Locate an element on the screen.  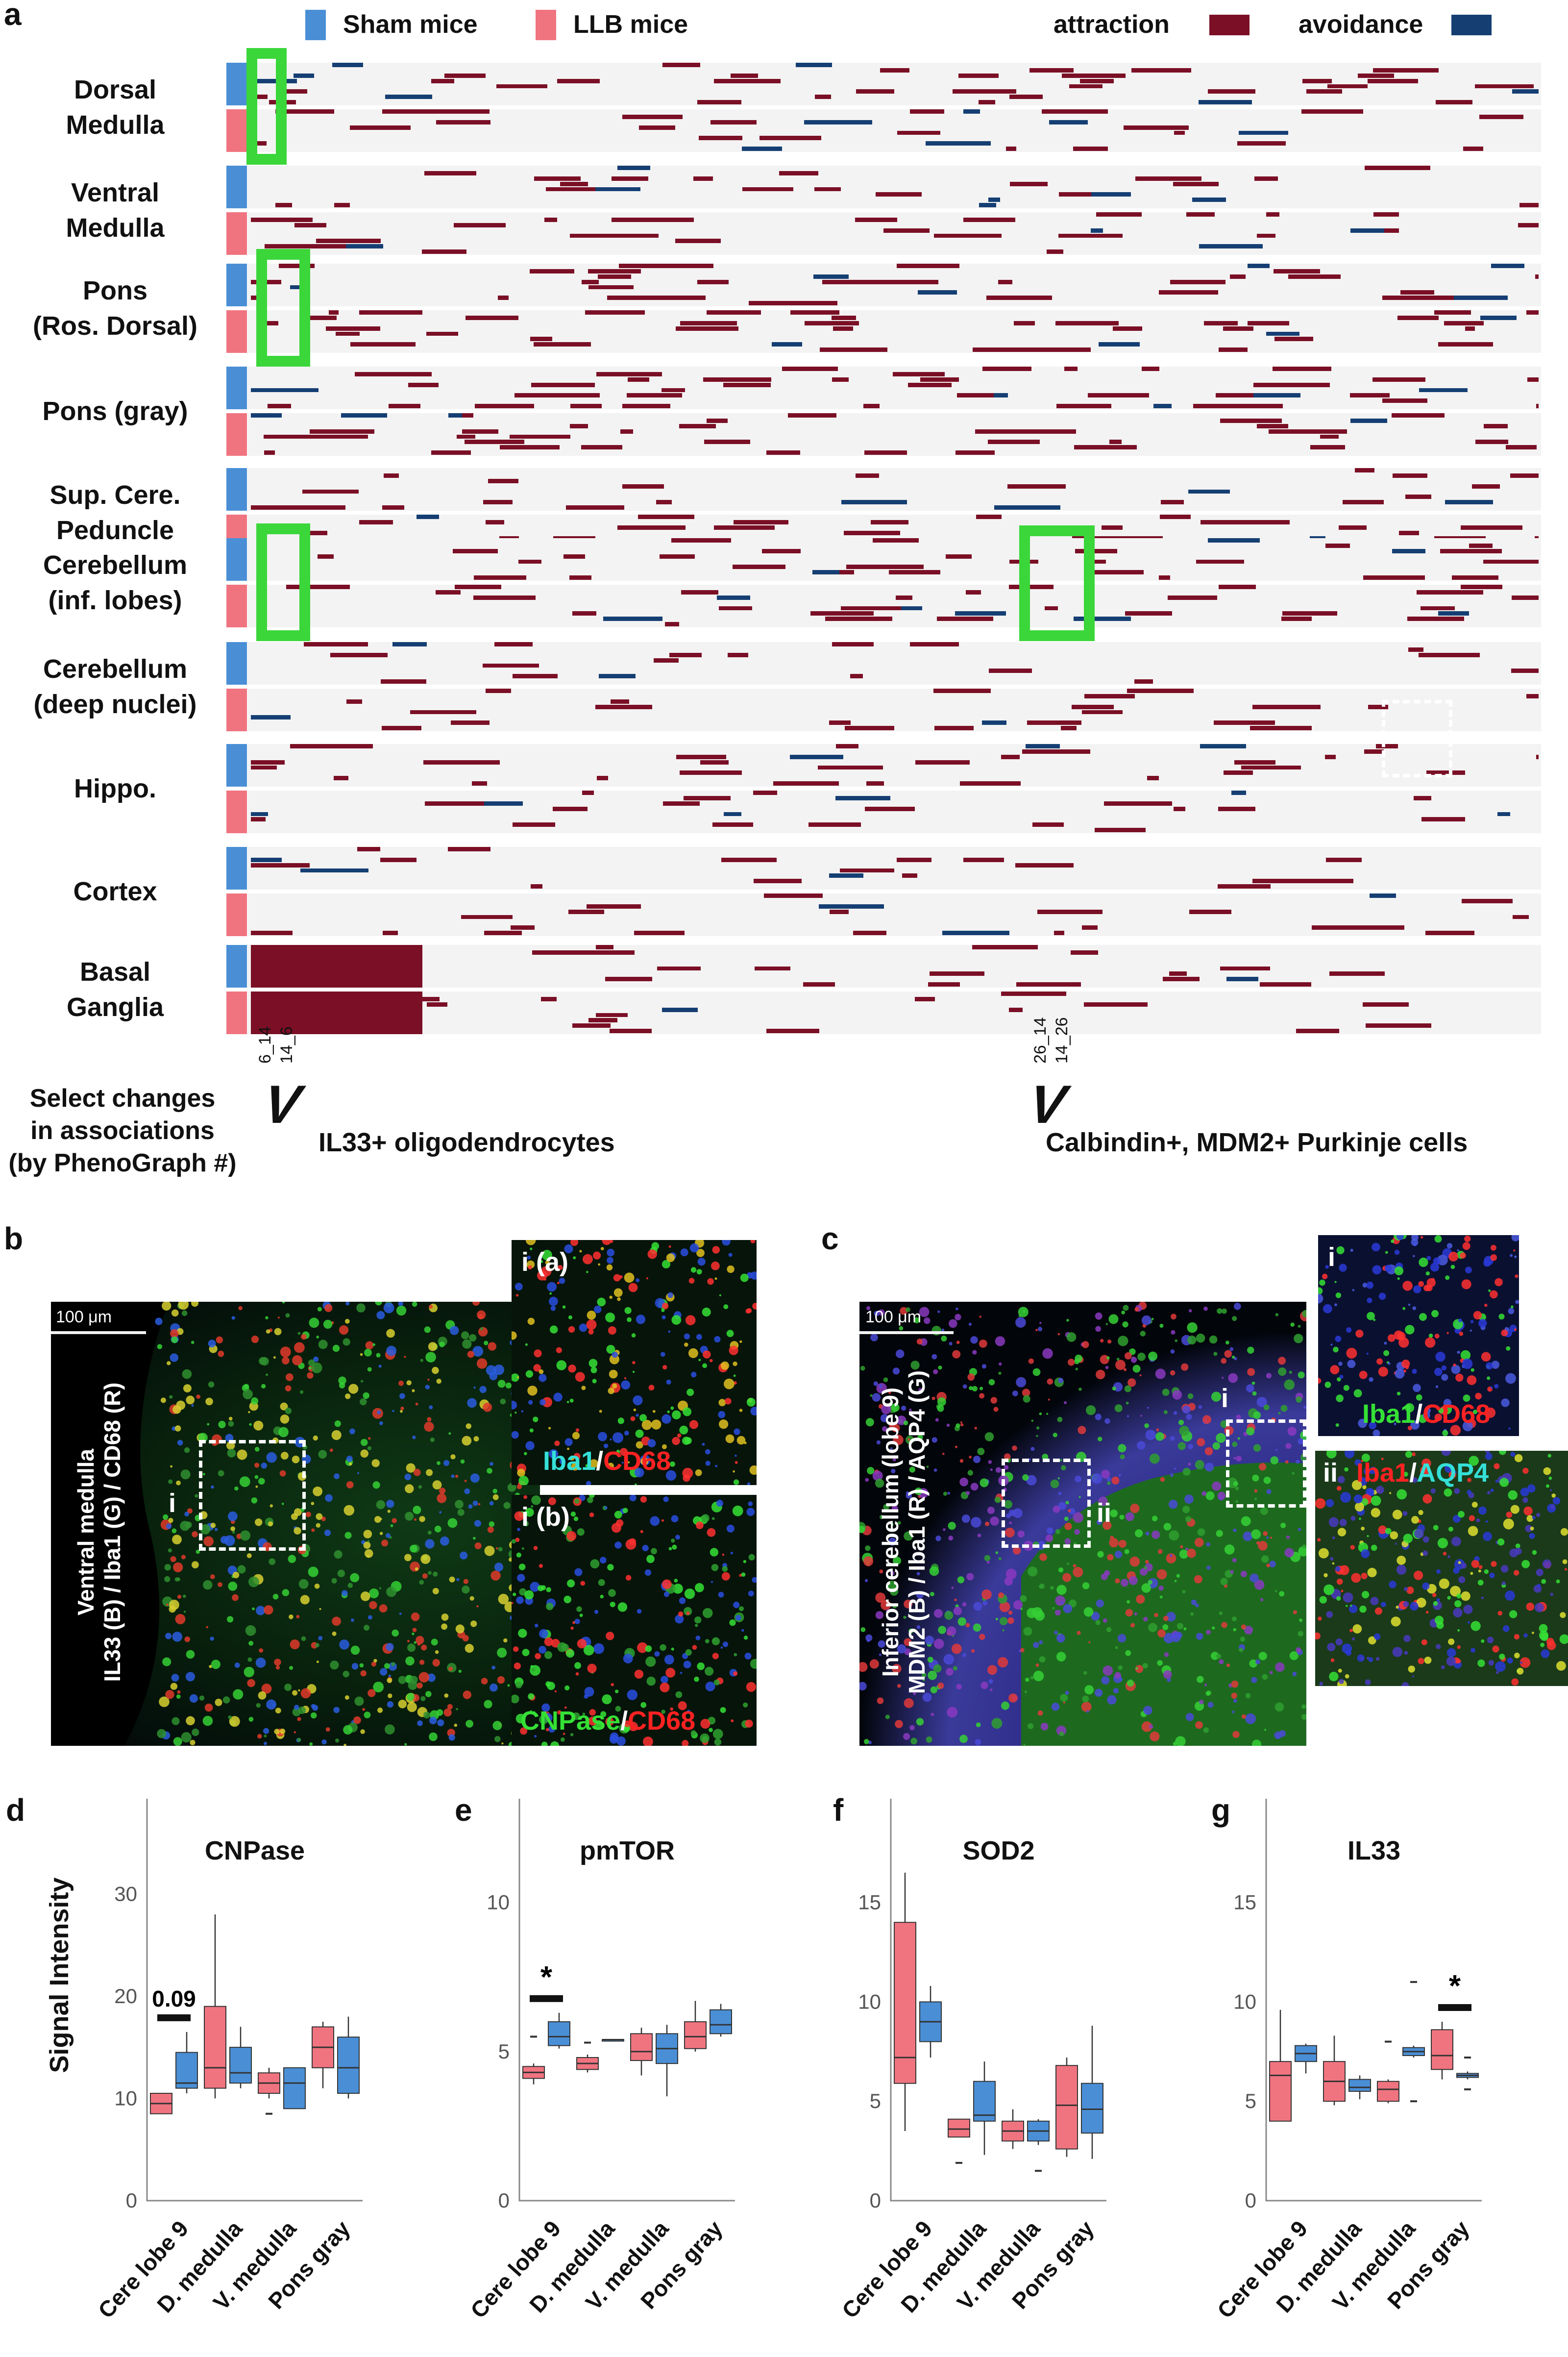
inset-b-i-a-markers: Iba1/CD68 is located at coordinates (607, 1461).